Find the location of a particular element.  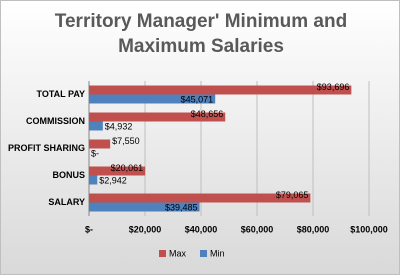

y-tick-label: SALARY is located at coordinates (66, 202).